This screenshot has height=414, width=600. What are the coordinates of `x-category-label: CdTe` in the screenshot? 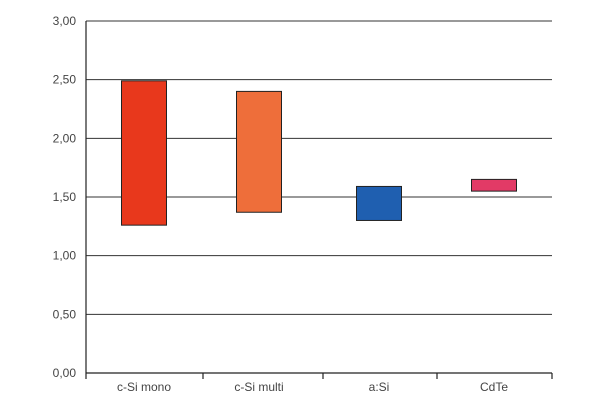 It's located at (494, 387).